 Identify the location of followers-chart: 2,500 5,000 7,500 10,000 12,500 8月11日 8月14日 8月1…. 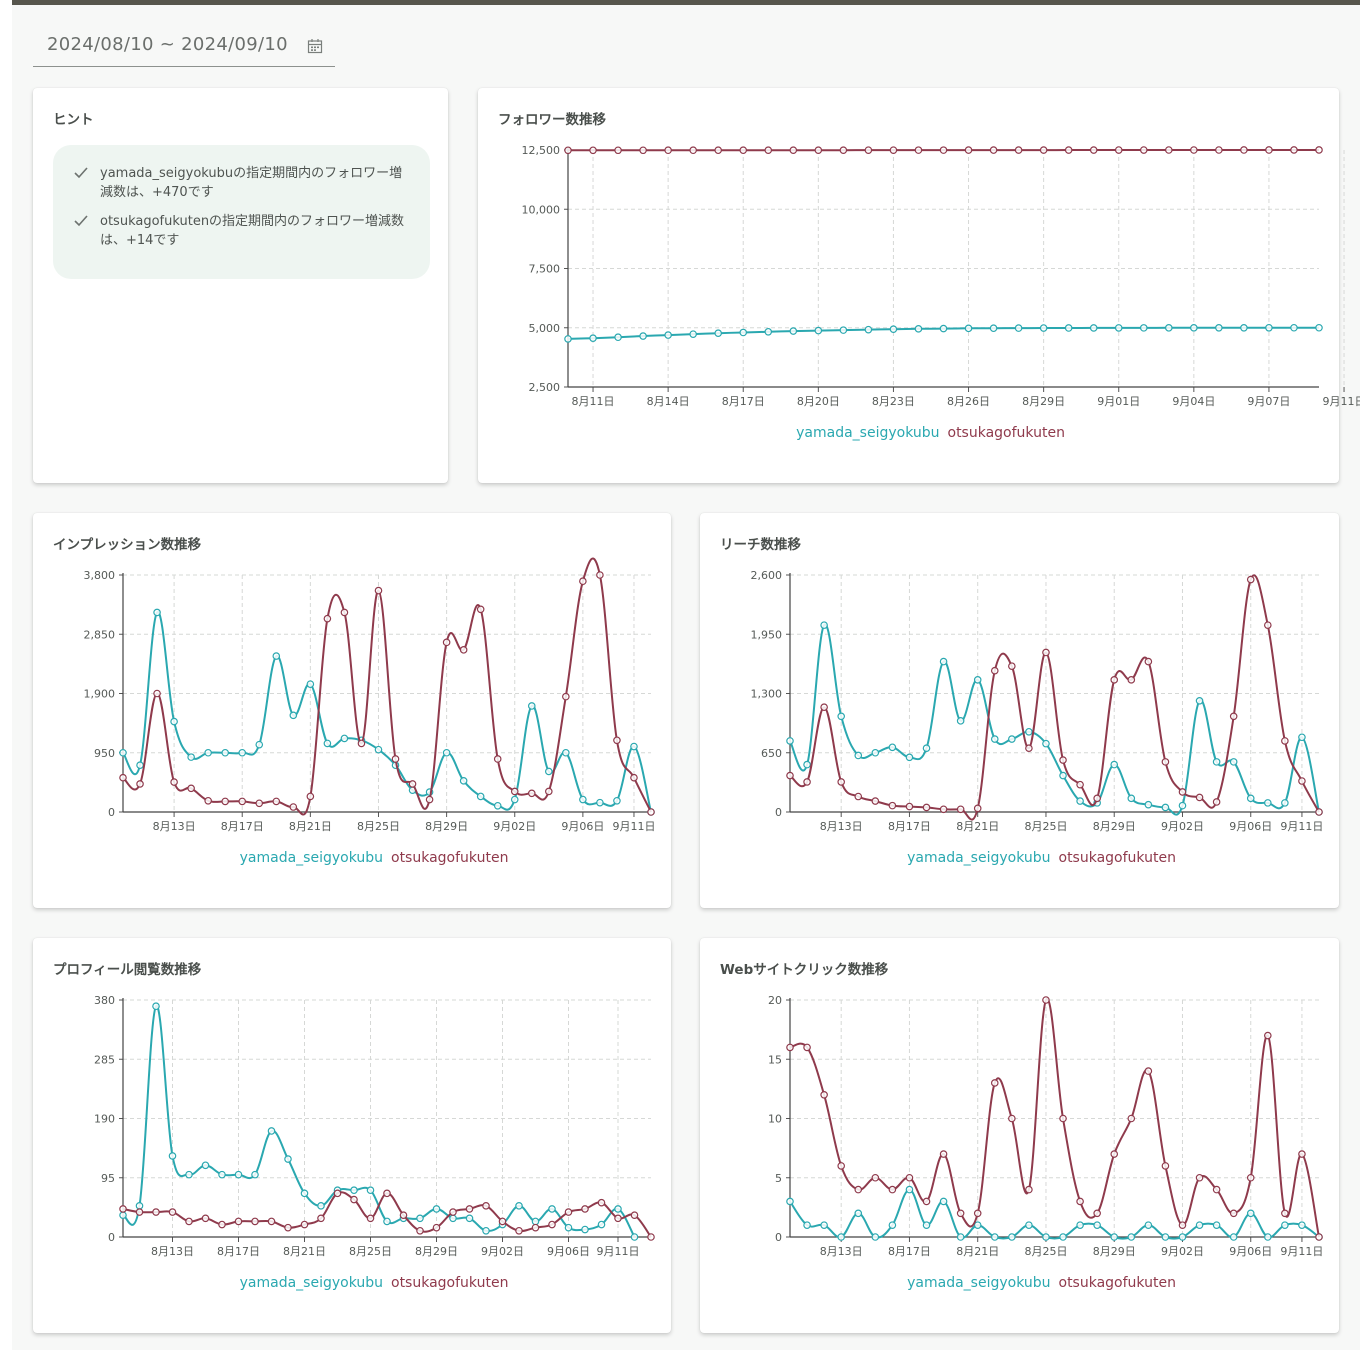
(941, 292).